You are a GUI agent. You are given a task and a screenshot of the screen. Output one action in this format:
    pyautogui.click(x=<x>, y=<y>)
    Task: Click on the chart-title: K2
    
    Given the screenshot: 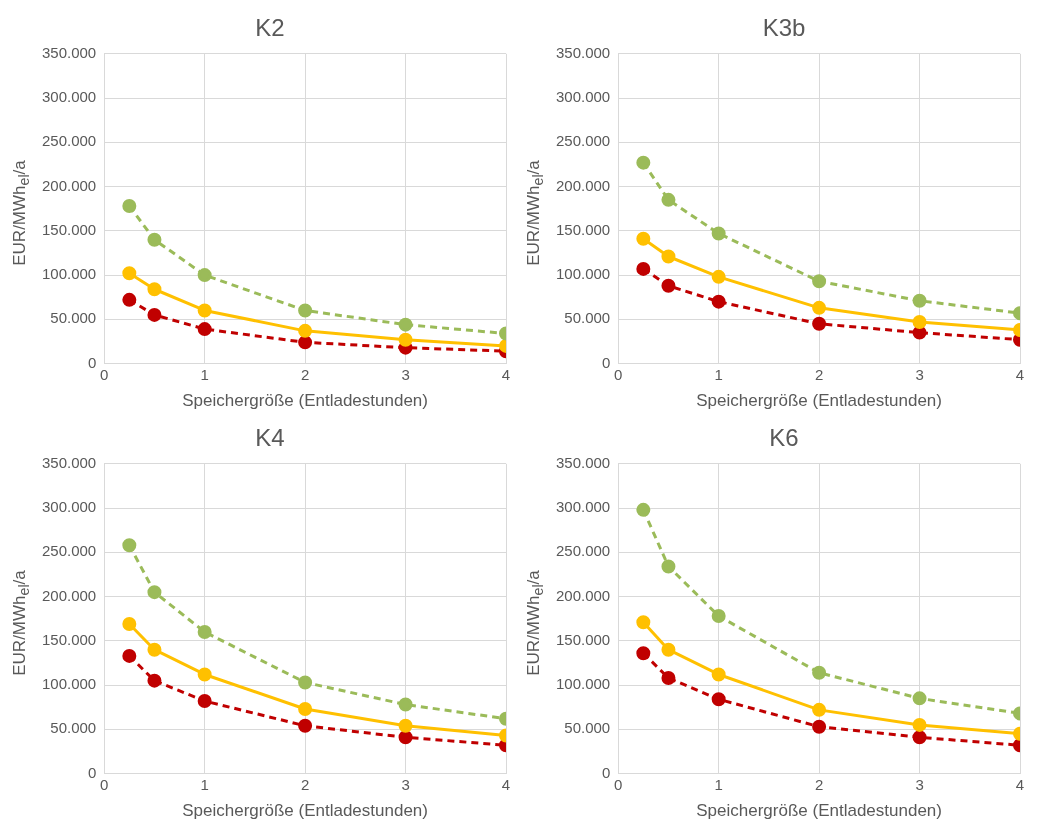 What is the action you would take?
    pyautogui.click(x=270, y=27)
    